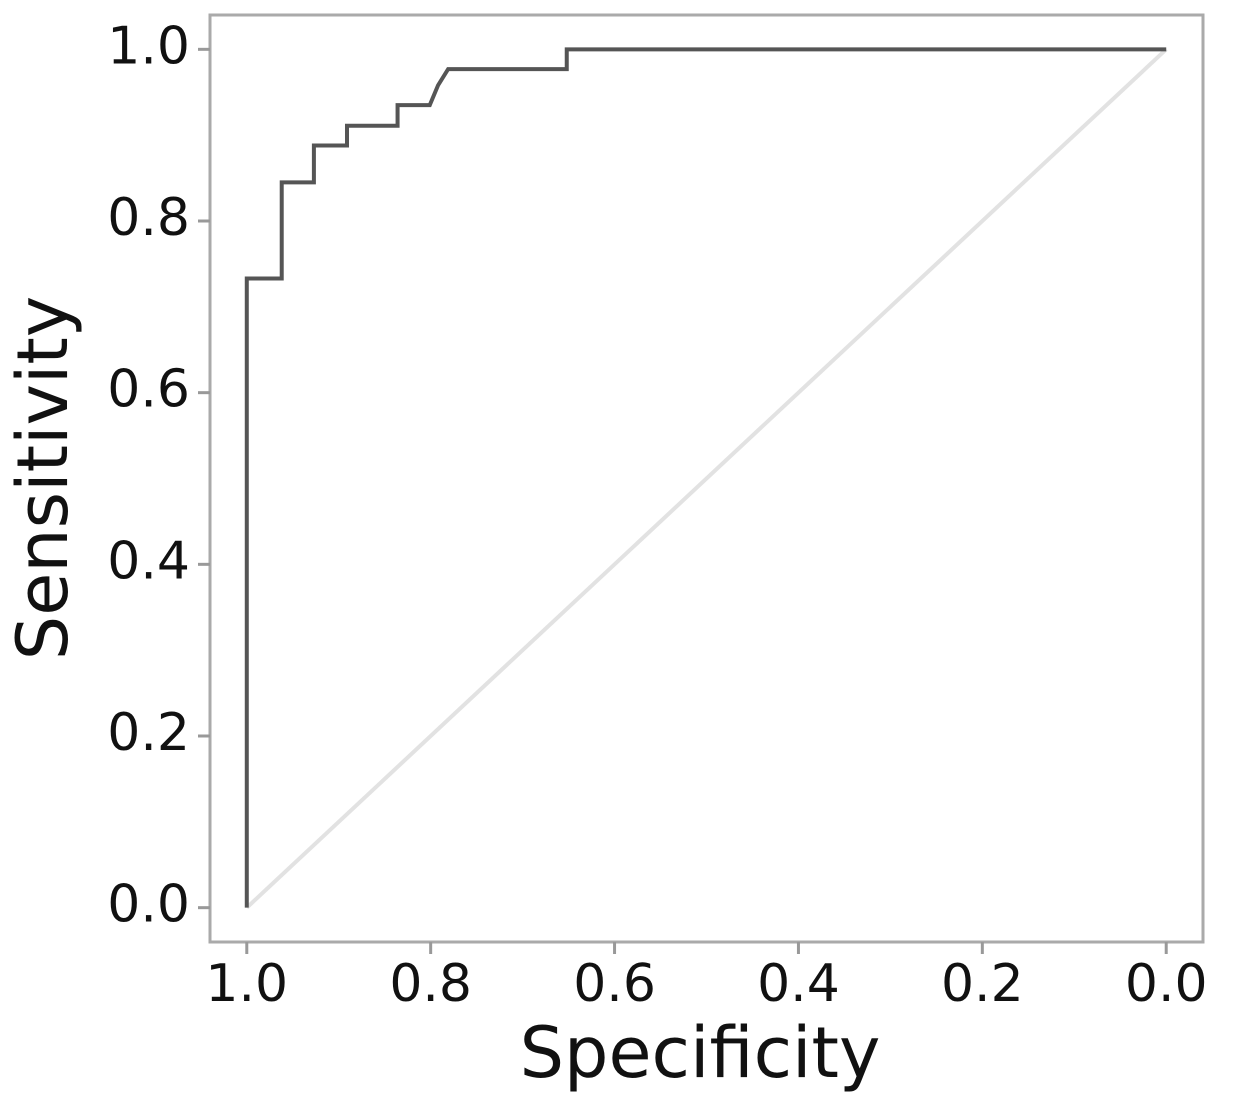  I want to click on x-axis-title: Specificity, so click(700, 1053).